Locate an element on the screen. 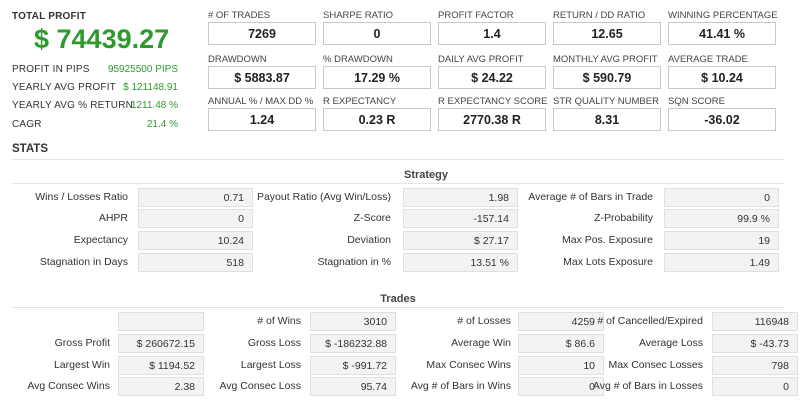 This screenshot has height=418, width=800. trades-value-blank is located at coordinates (161, 321).